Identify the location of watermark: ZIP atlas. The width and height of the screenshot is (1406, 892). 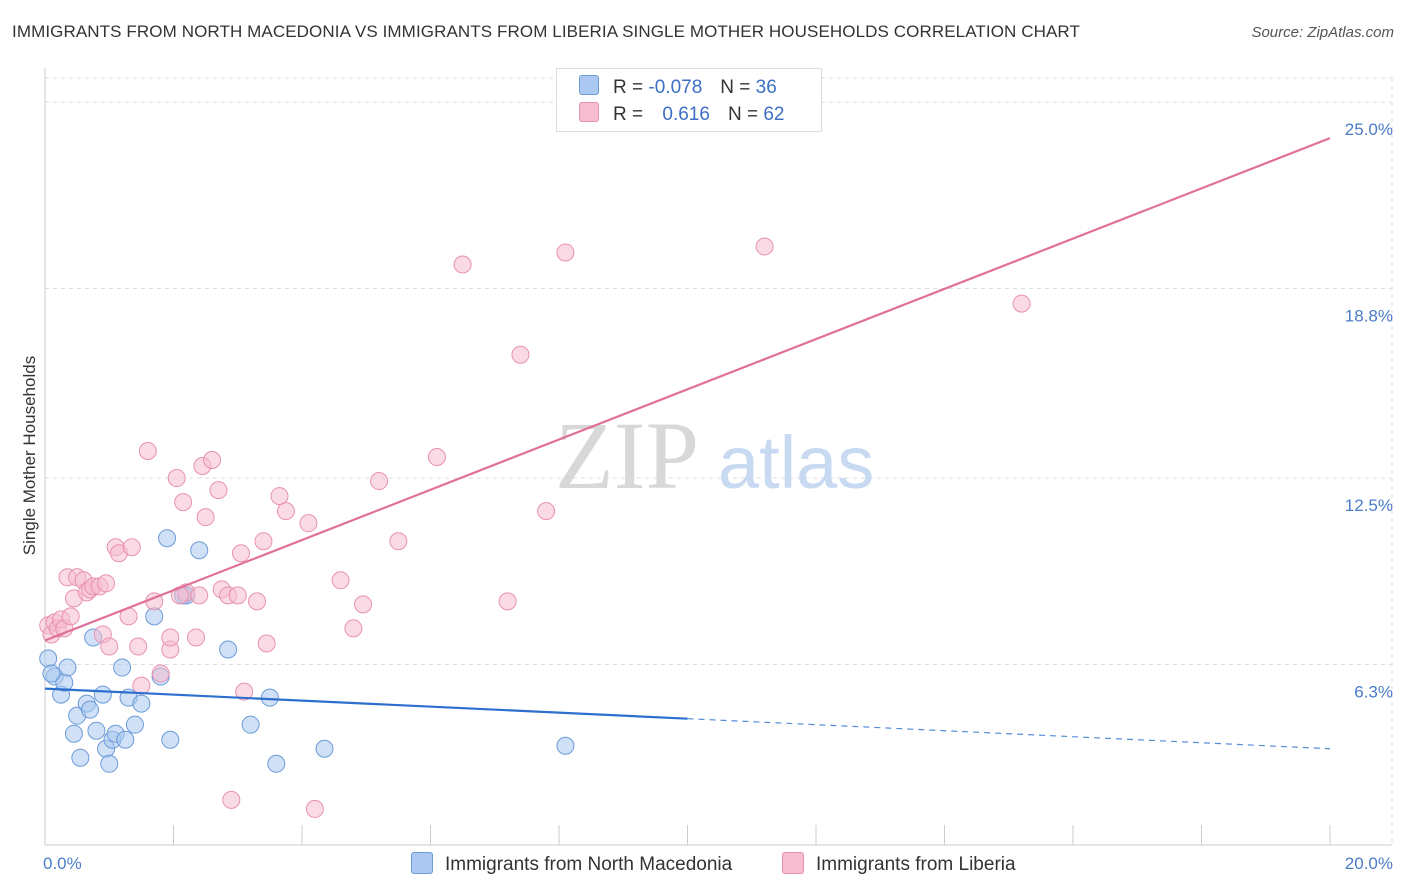
(714, 455).